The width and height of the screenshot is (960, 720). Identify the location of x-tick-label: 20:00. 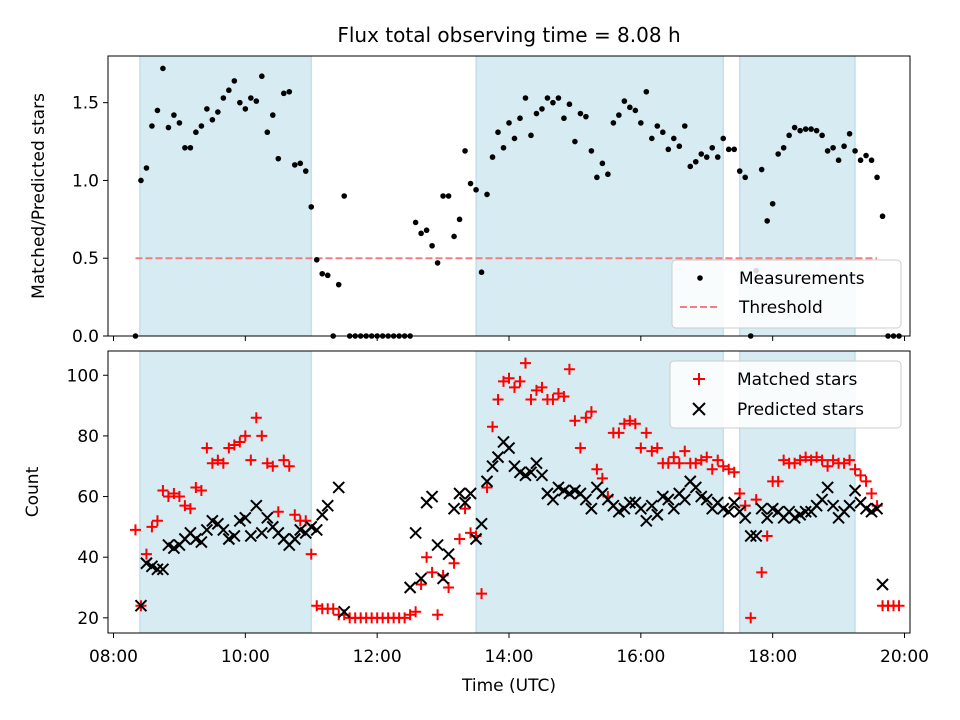
(904, 657).